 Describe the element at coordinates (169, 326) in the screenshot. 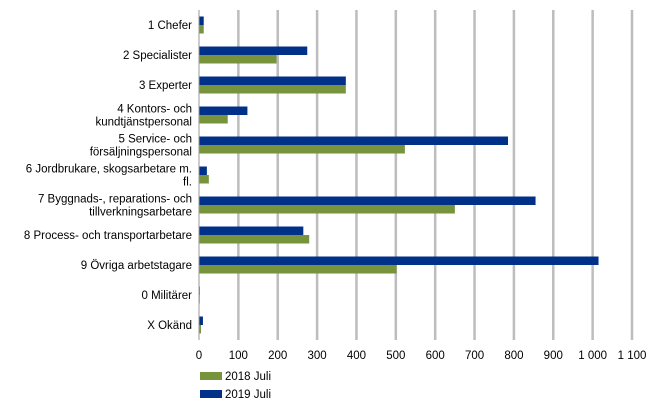

I see `category-label: X Okänd` at that location.